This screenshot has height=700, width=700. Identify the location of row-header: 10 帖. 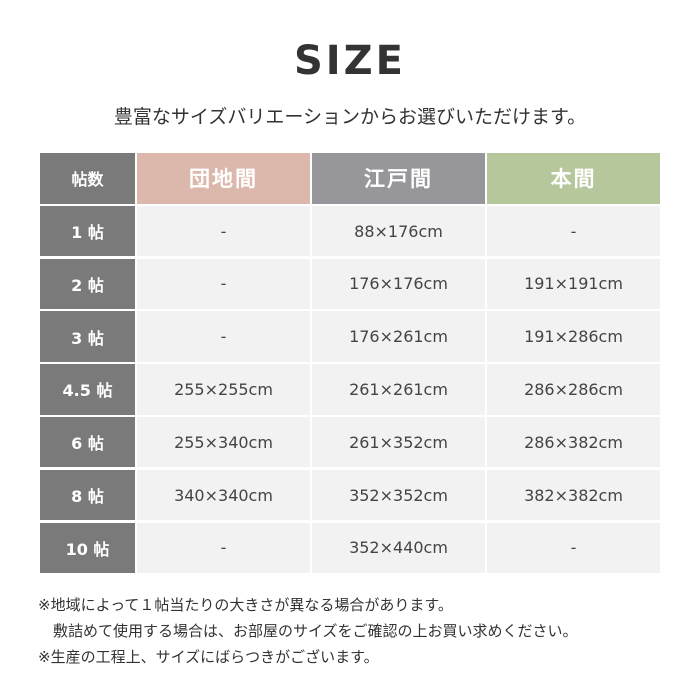
(87, 548).